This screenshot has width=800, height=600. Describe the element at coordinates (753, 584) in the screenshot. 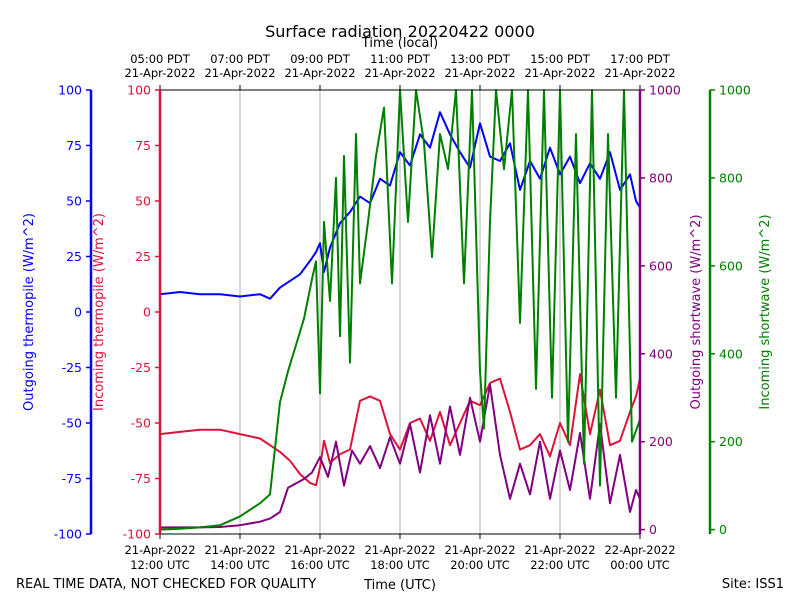

I see `site-label: Site: ISS1` at that location.